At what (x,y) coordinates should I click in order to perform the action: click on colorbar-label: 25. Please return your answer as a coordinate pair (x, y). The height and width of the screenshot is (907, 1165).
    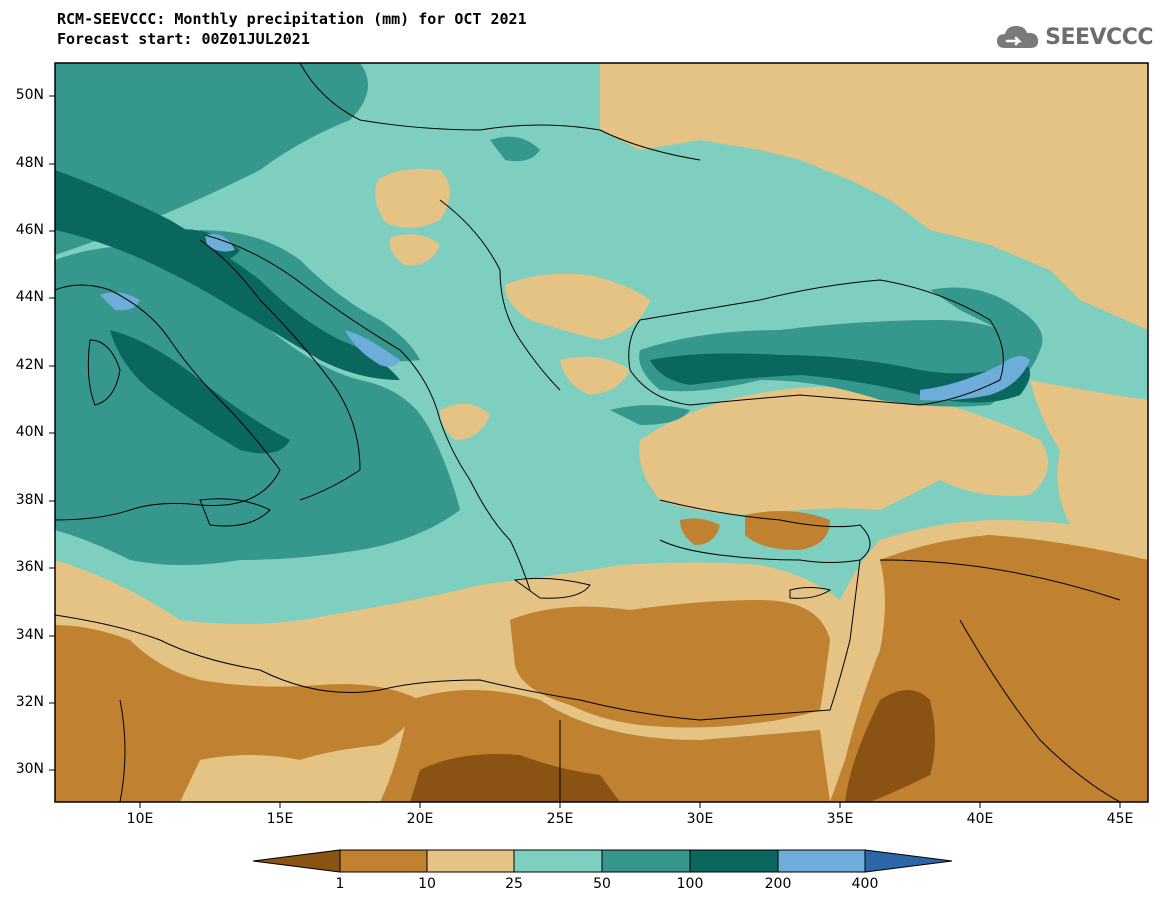
    Looking at the image, I should click on (514, 884).